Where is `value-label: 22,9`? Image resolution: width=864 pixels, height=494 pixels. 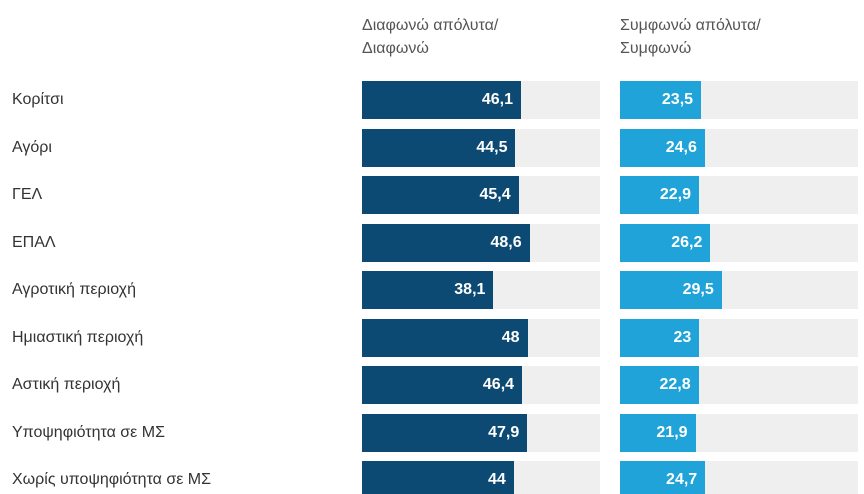
value-label: 22,9 is located at coordinates (675, 194).